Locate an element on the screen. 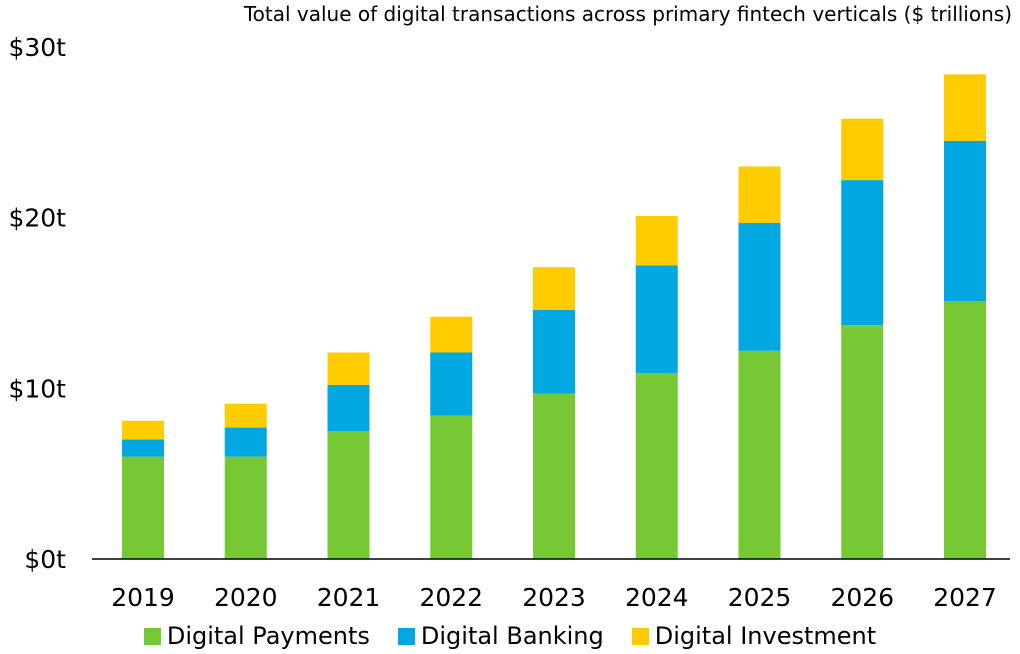 The height and width of the screenshot is (654, 1020). bar-digital-banking-2027 is located at coordinates (965, 221).